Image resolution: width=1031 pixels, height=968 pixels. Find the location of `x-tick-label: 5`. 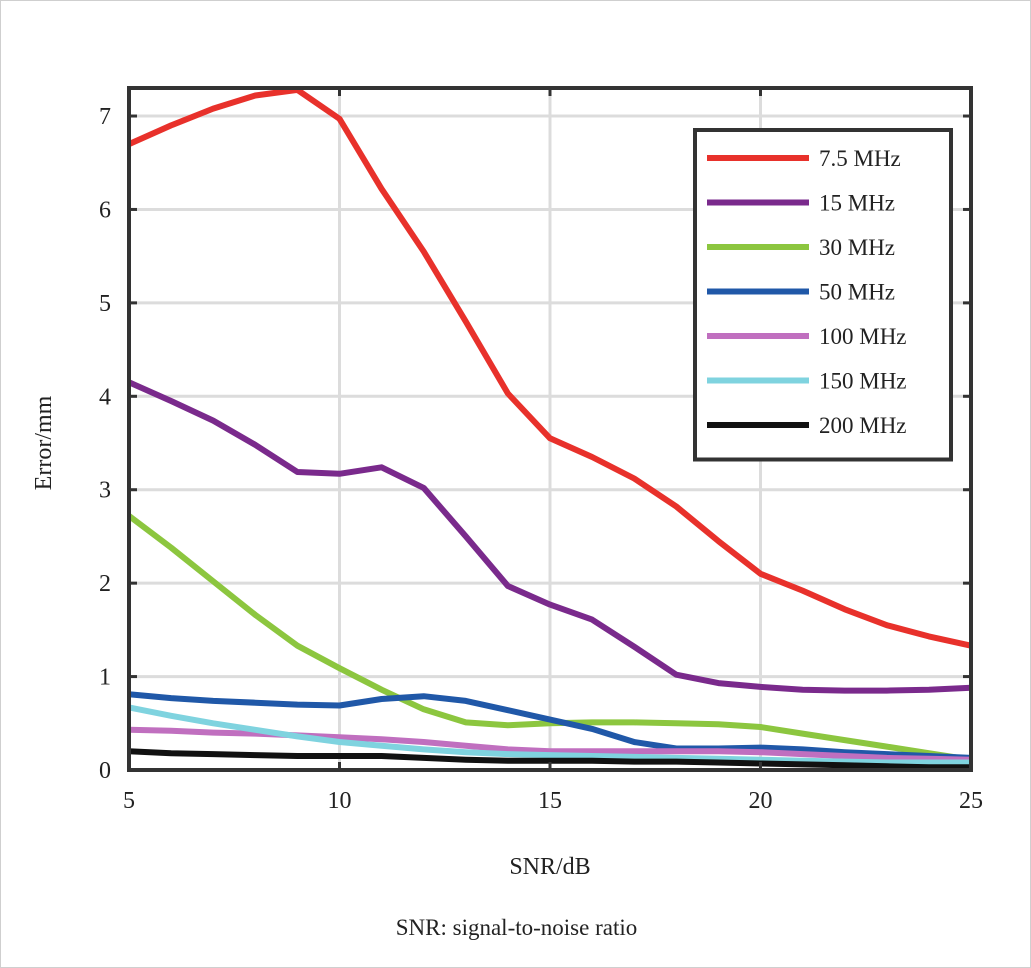

x-tick-label: 5 is located at coordinates (129, 801).